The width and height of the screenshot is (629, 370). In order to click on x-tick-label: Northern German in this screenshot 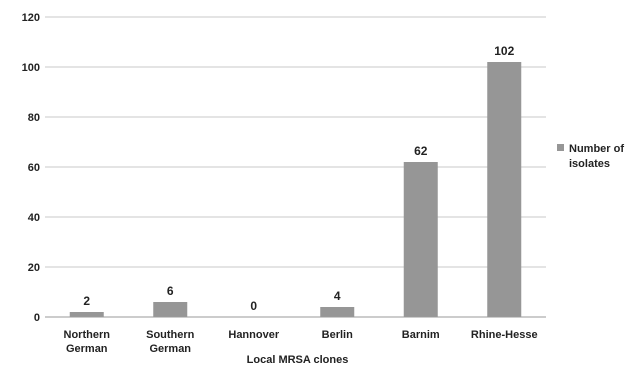, I will do `click(87, 342)`.